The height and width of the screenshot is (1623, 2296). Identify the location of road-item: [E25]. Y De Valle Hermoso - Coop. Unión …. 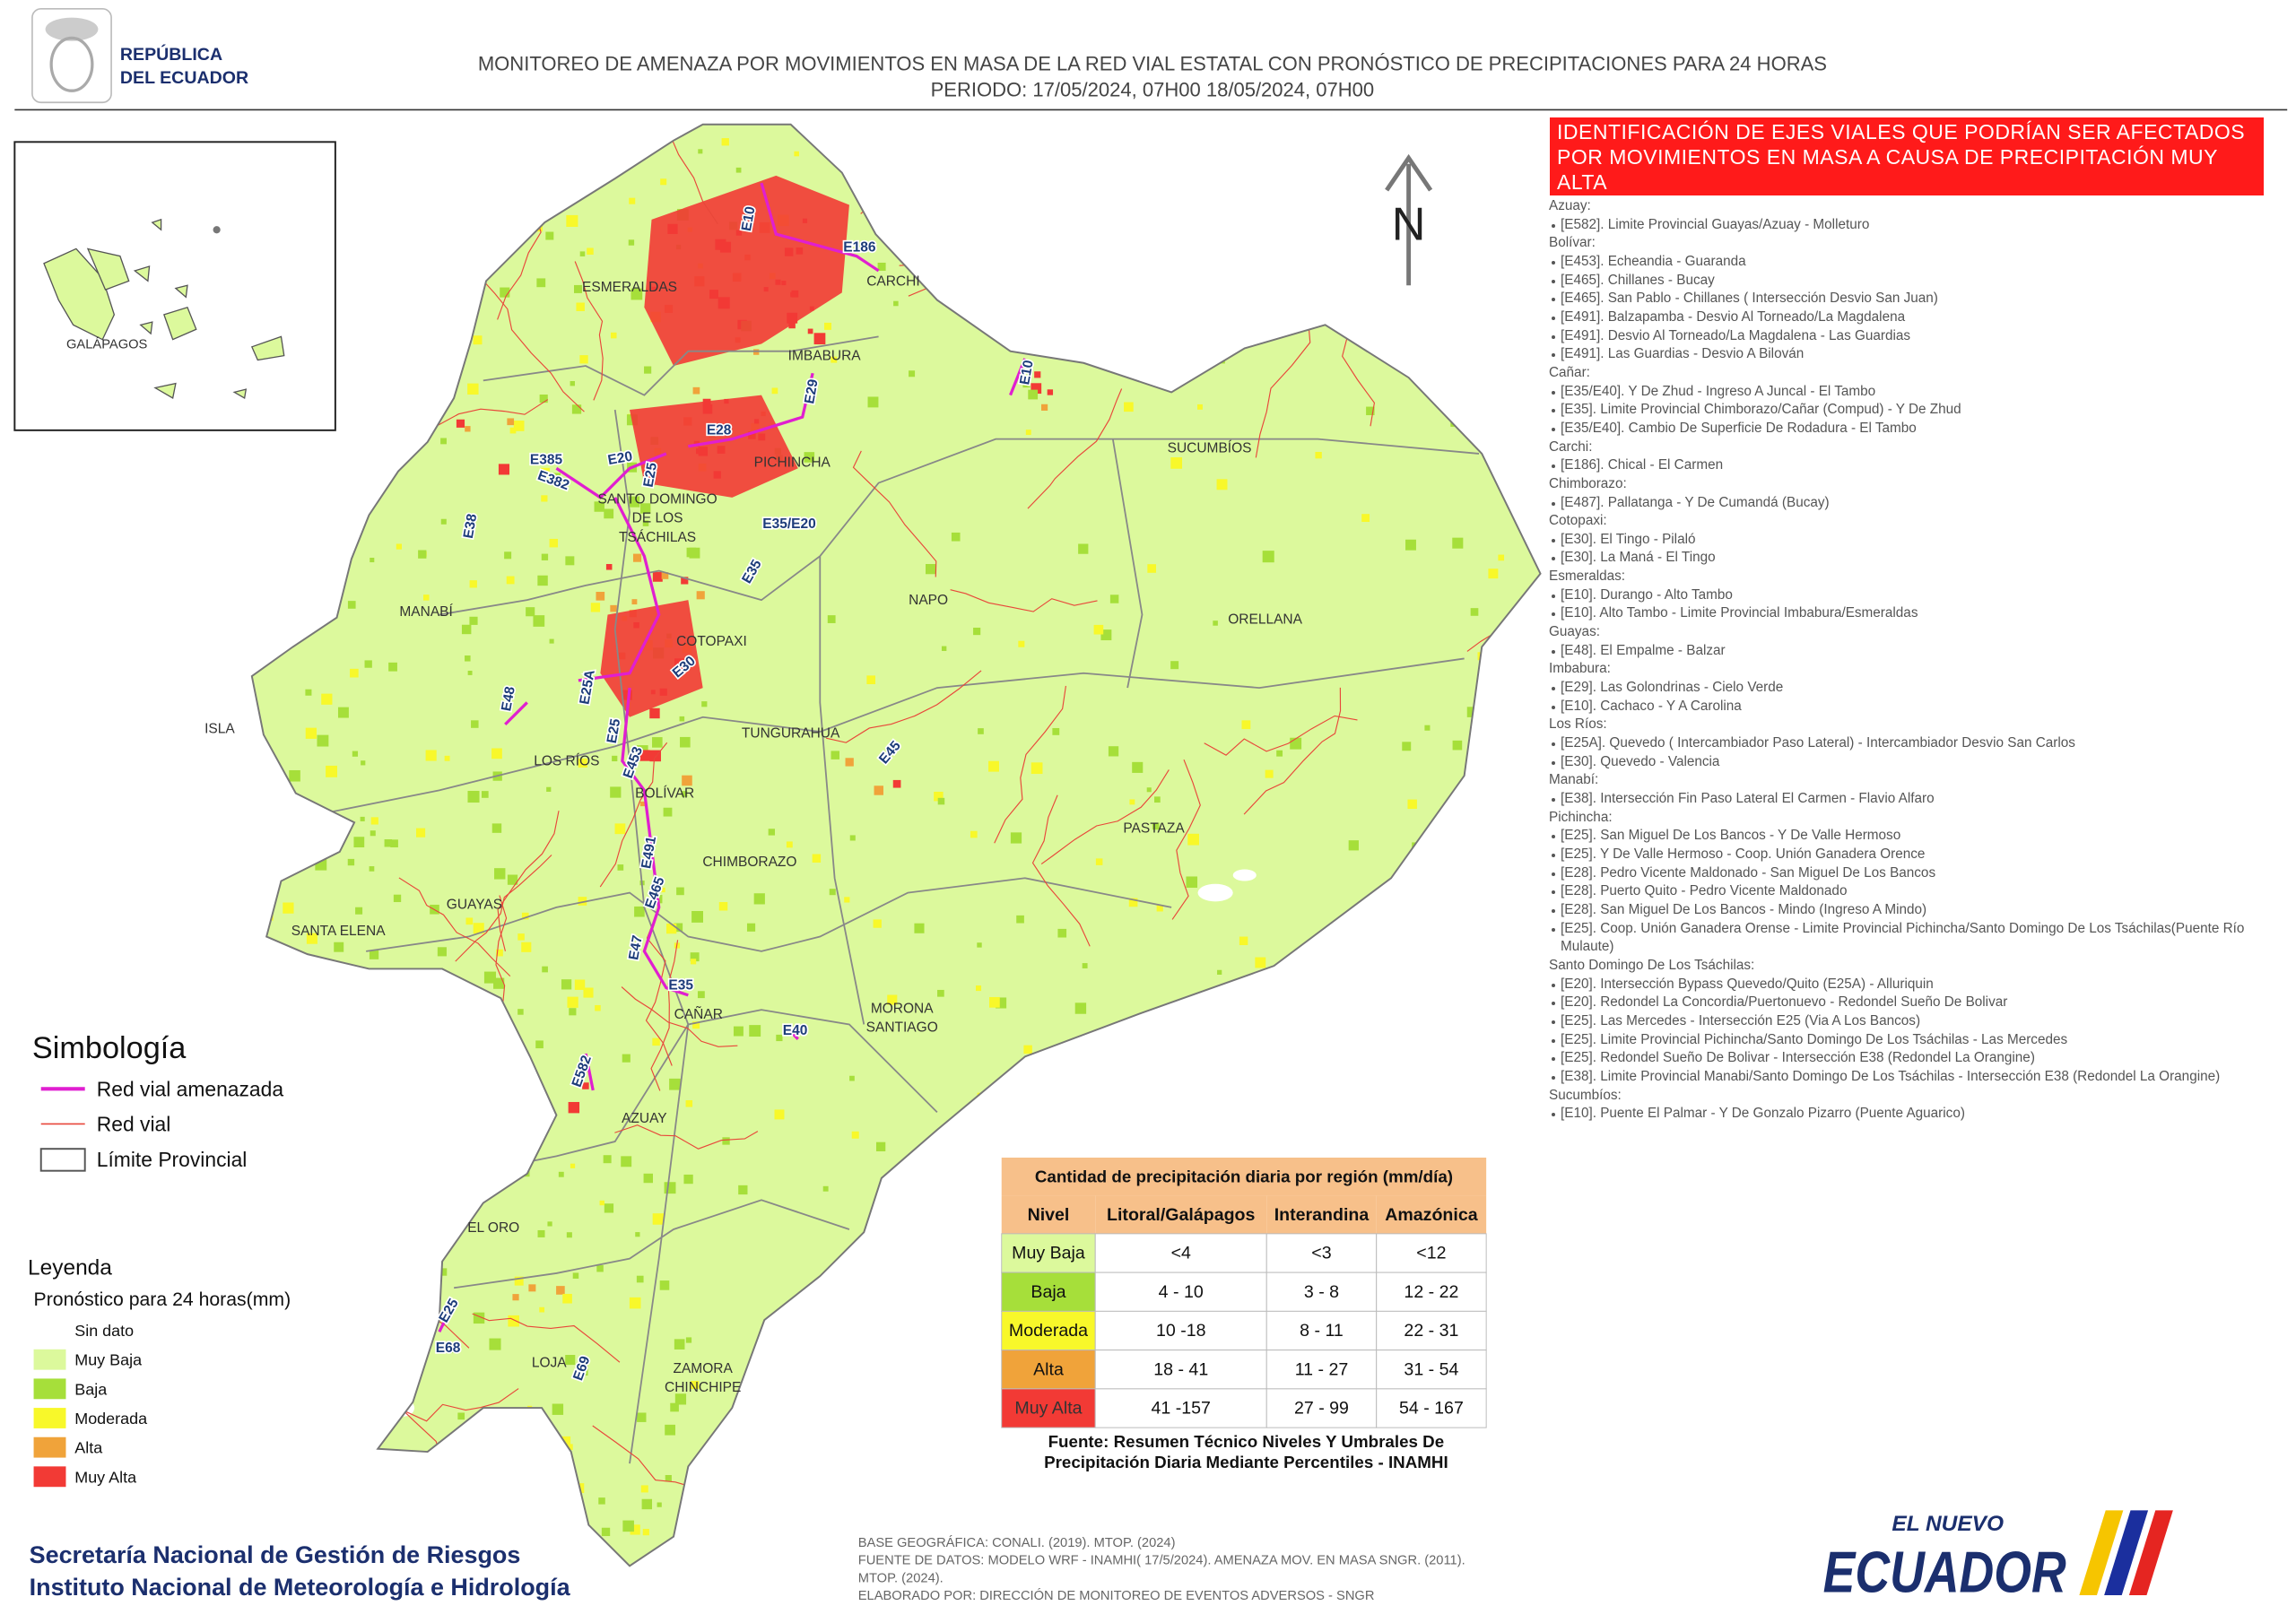
(1913, 855).